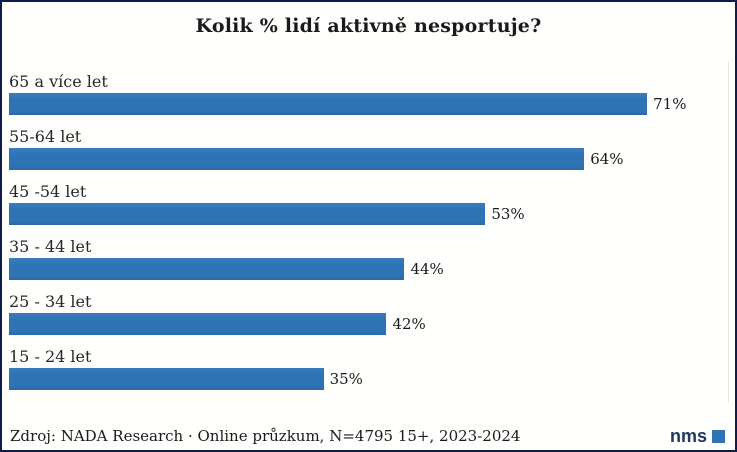 The height and width of the screenshot is (452, 737). I want to click on plot-right-border, so click(728, 232).